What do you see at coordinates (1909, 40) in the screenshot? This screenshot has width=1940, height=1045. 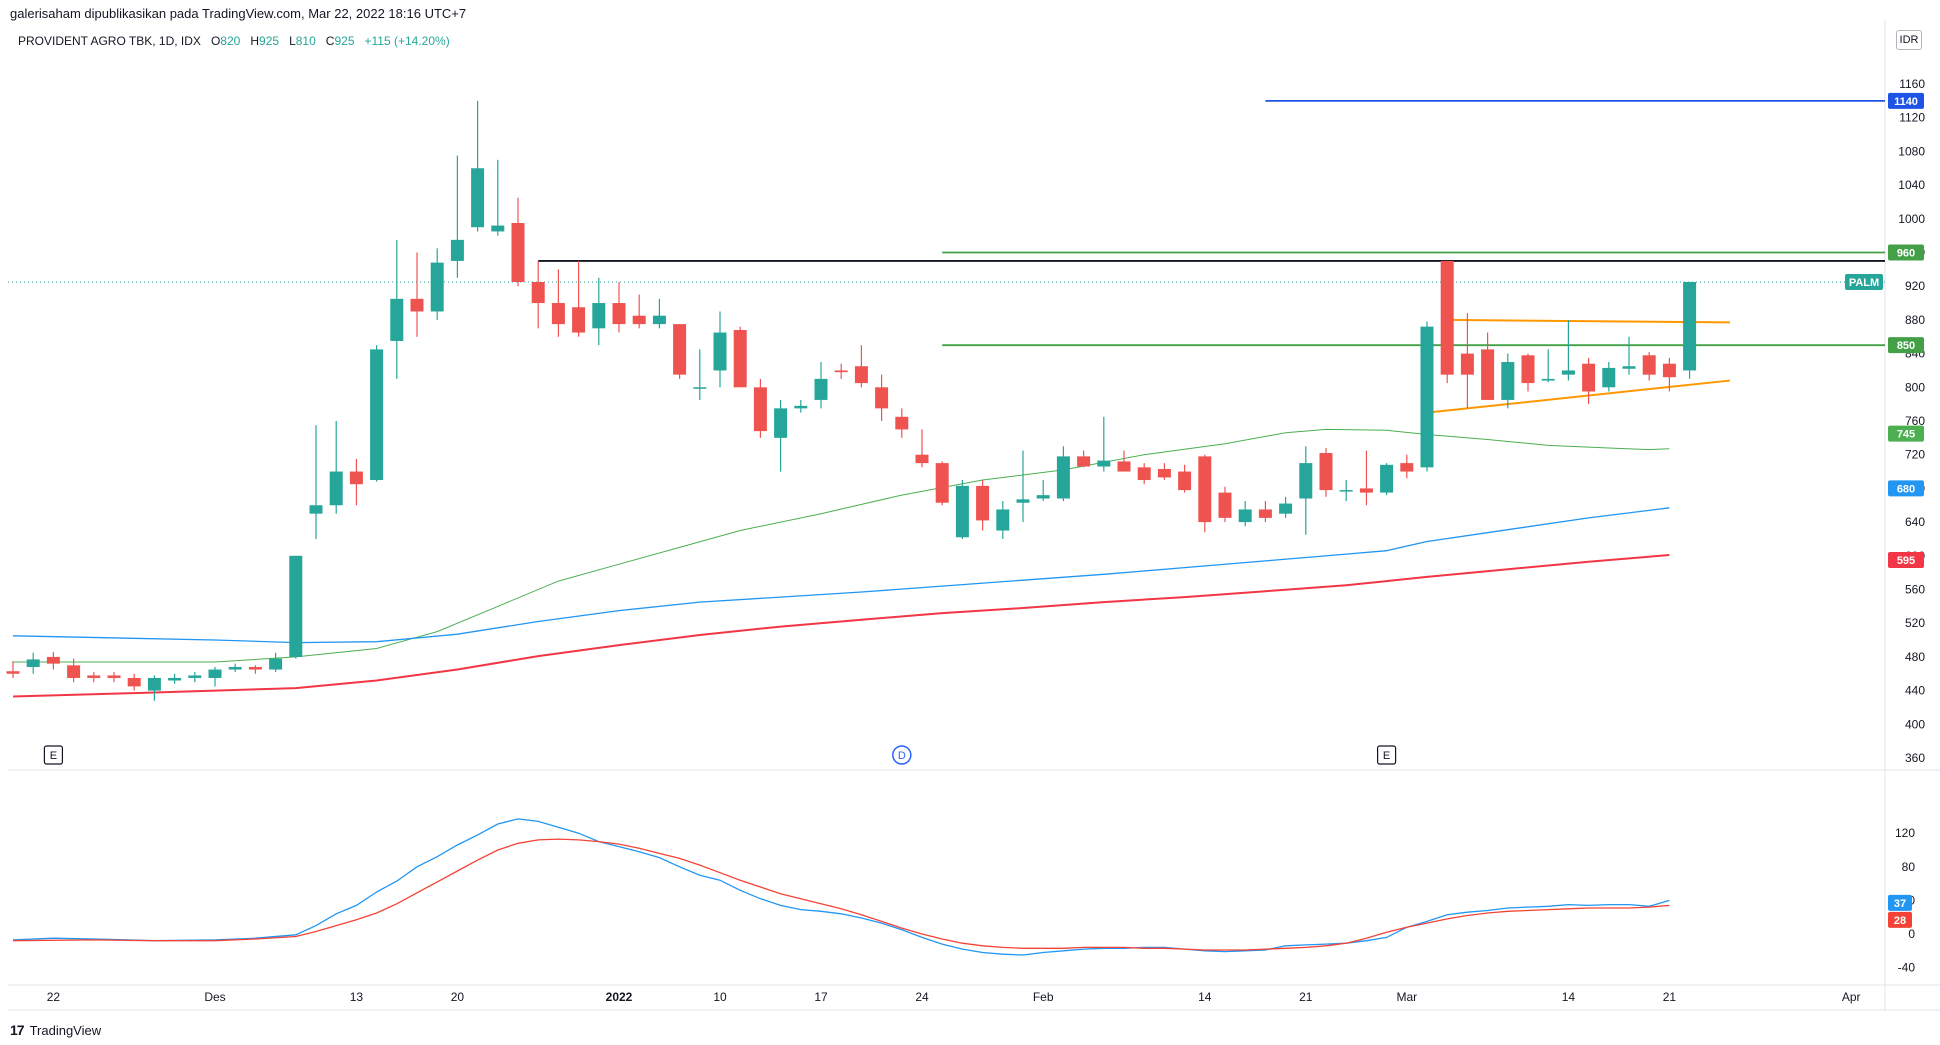 I see `currency-button: IDR` at bounding box center [1909, 40].